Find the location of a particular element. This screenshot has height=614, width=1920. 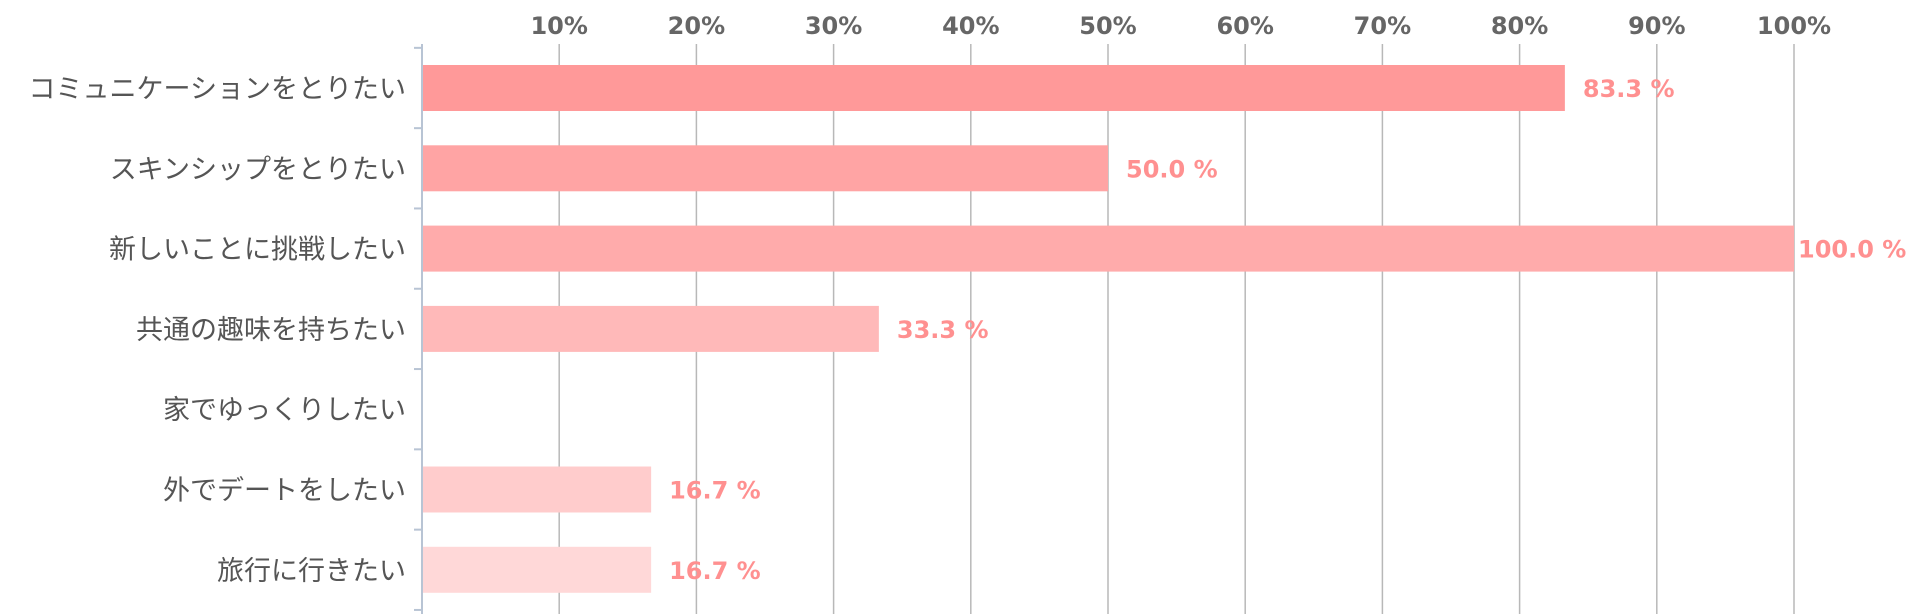

category-label: 旅行に行きたい is located at coordinates (311, 571).